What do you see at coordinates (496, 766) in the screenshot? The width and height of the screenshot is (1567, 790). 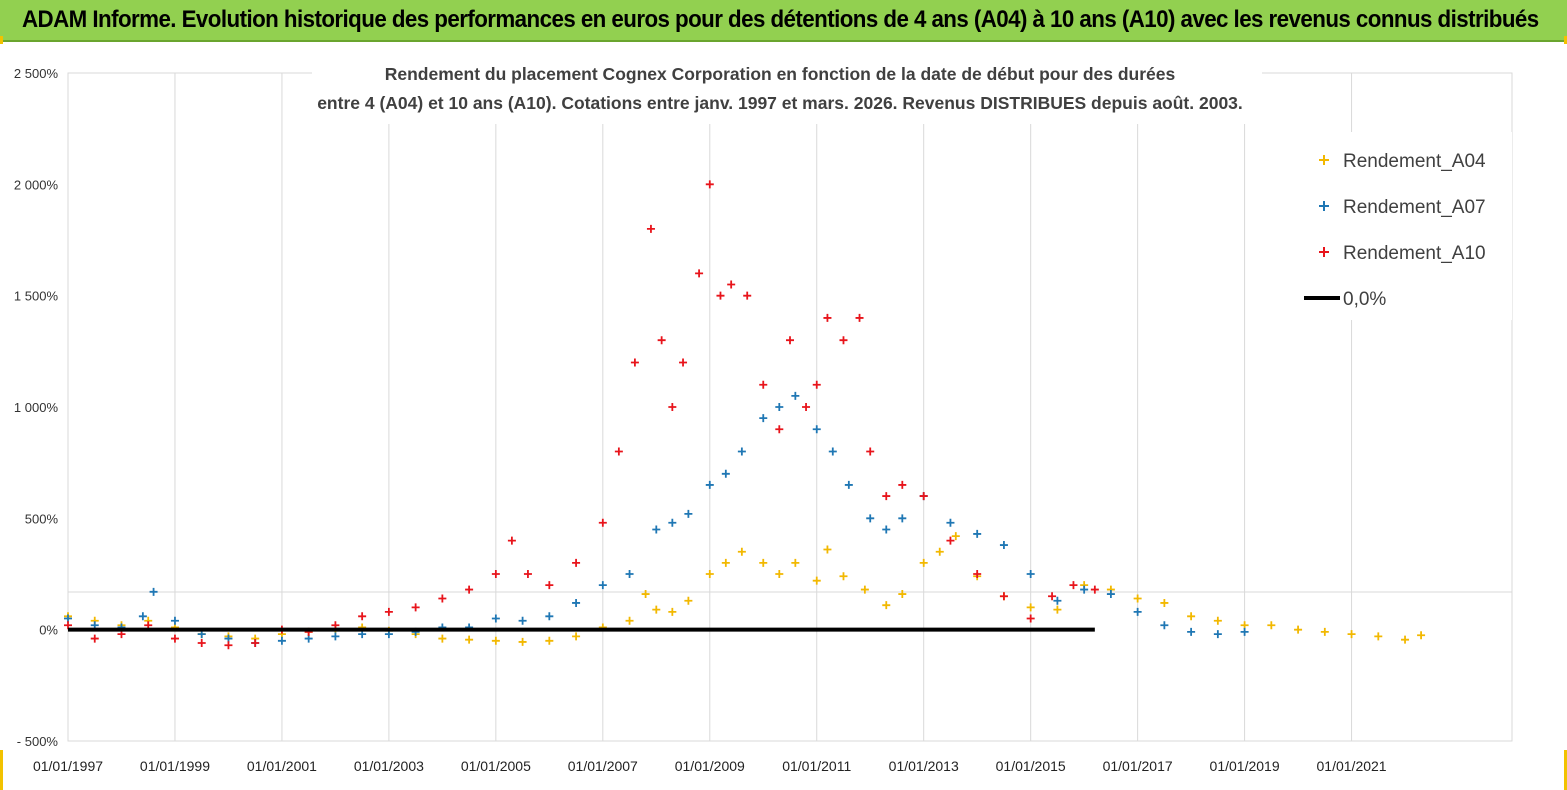 I see `x-tick-label: 01/01/2005` at bounding box center [496, 766].